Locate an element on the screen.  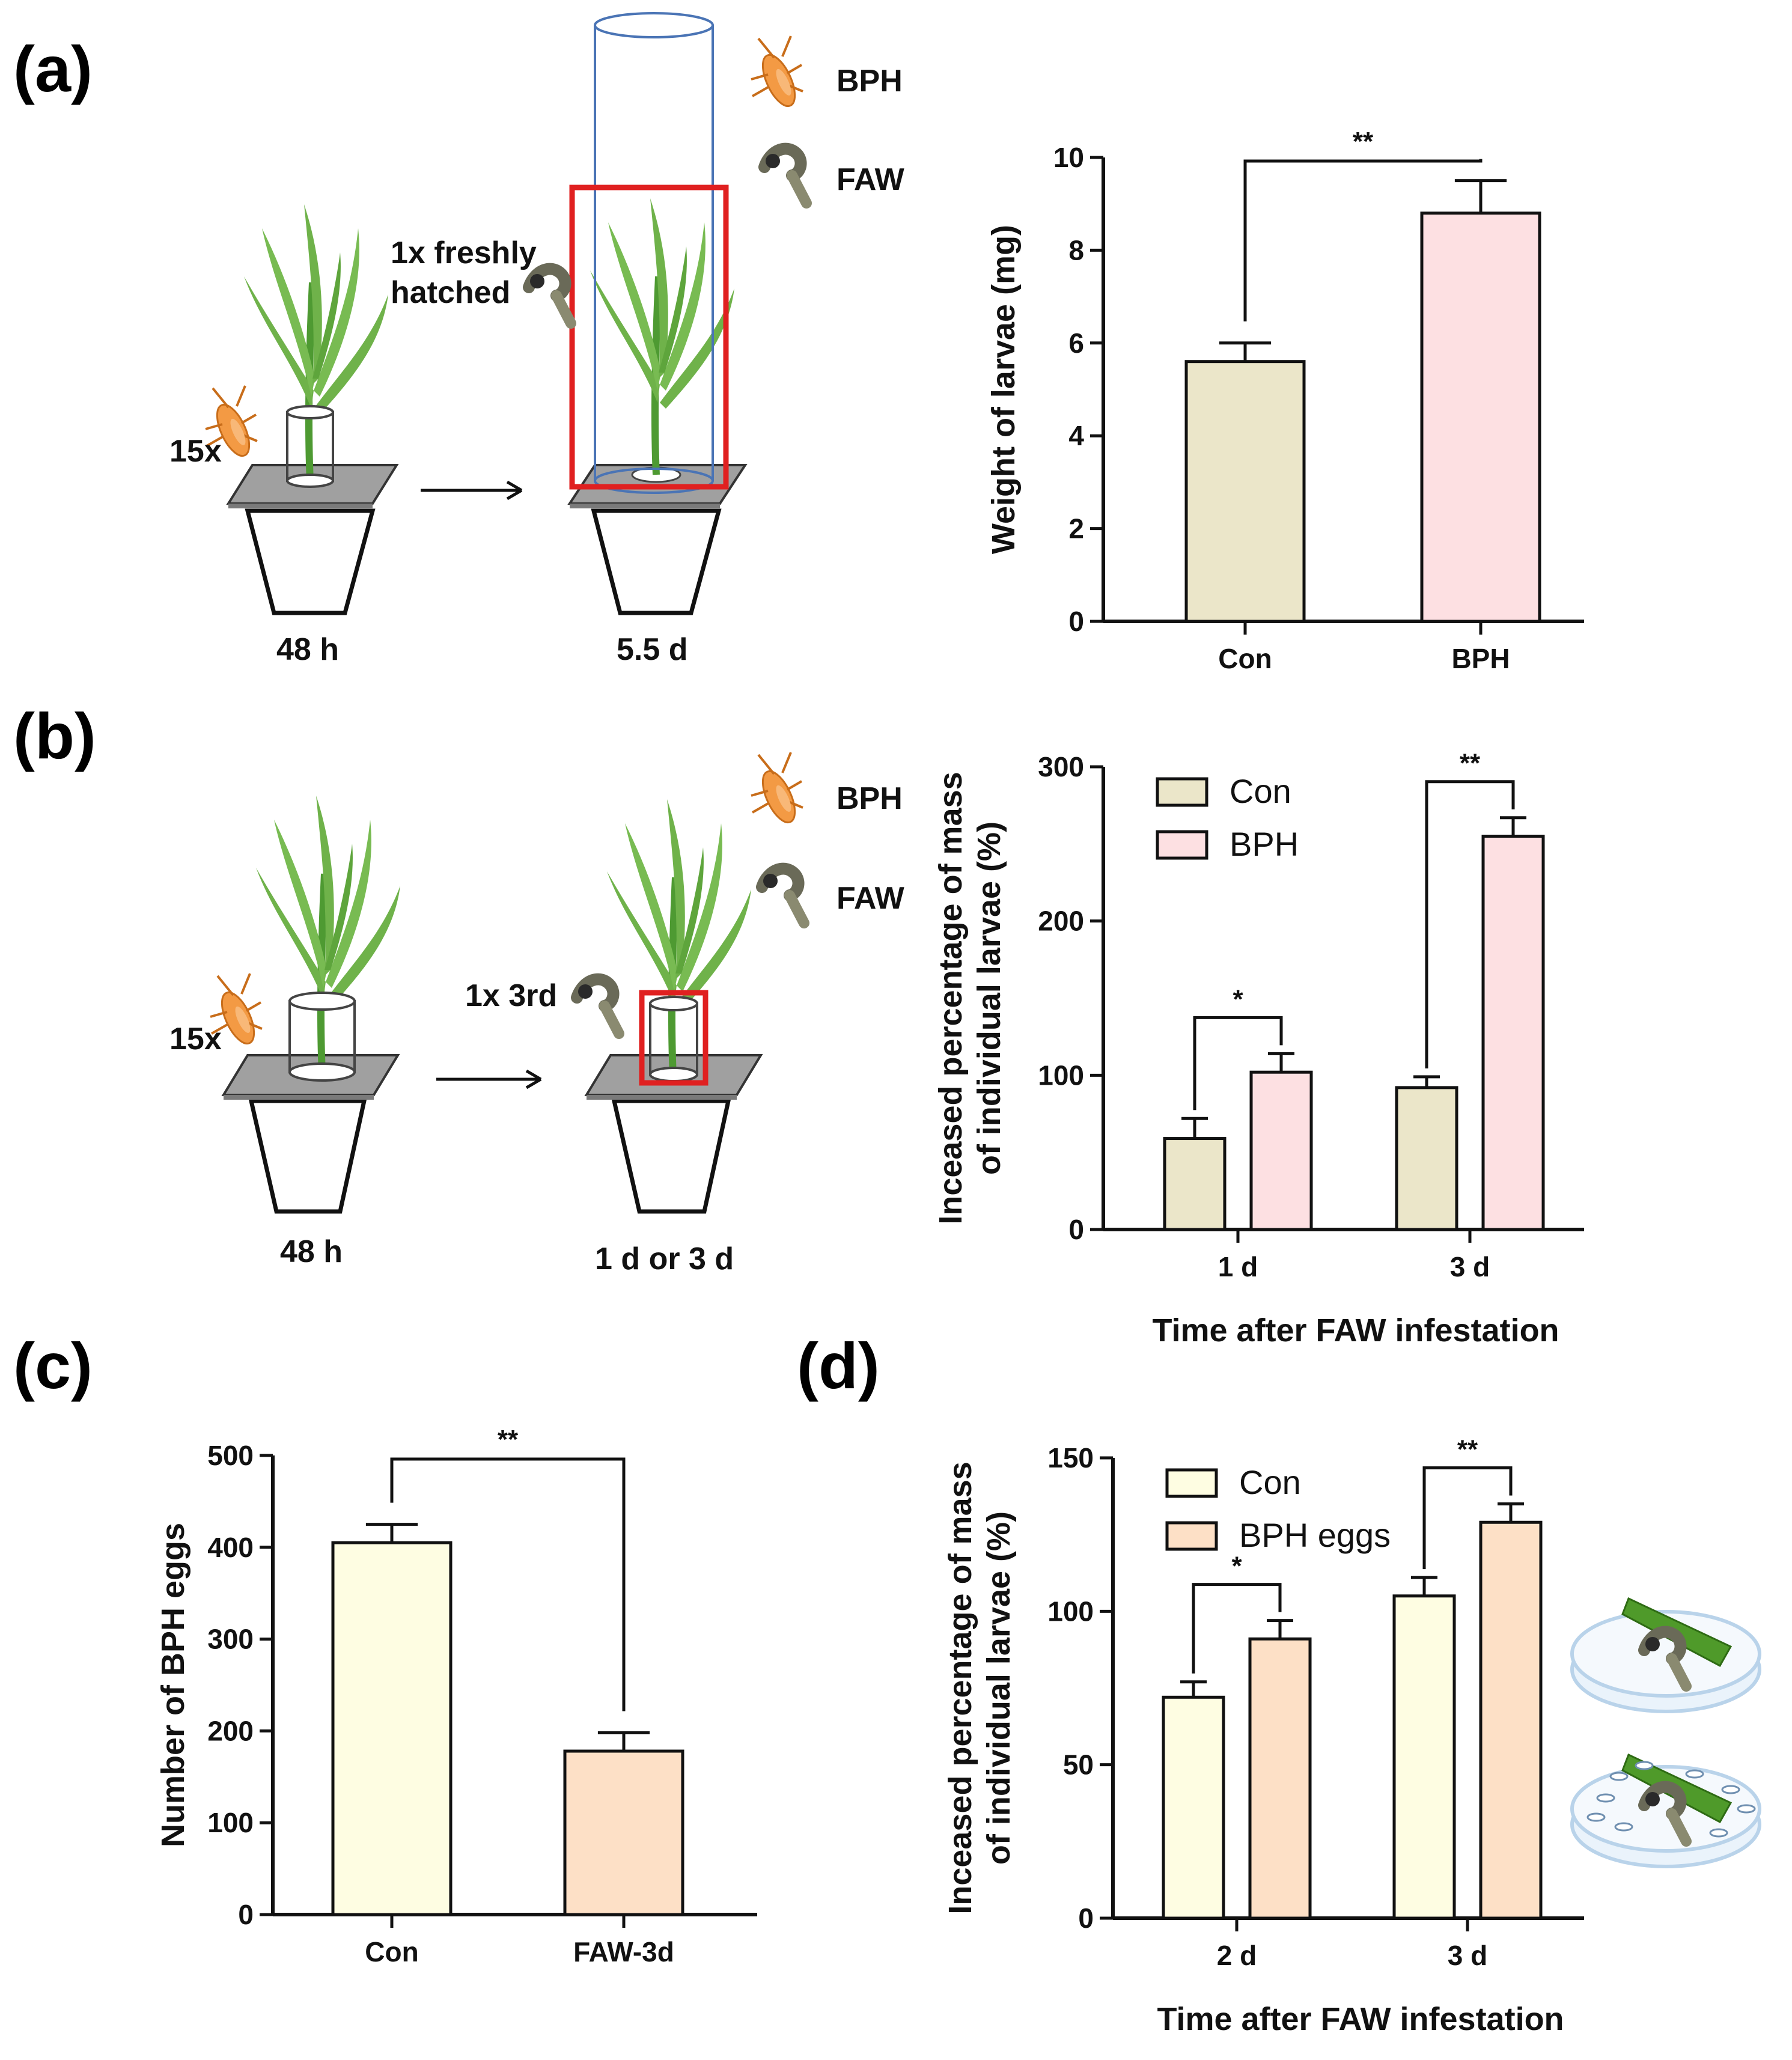
highlight-box-b is located at coordinates (674, 1038).